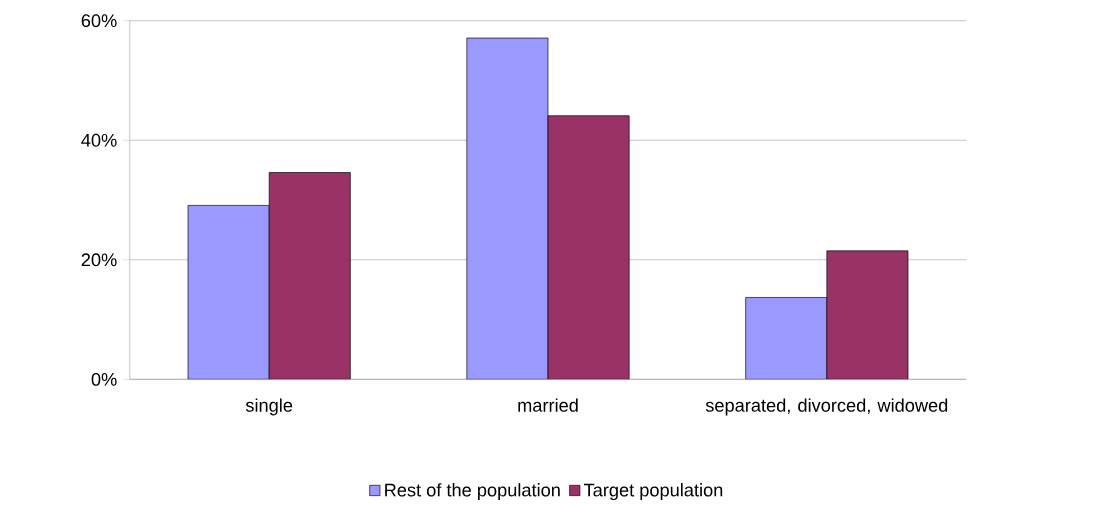 The image size is (1096, 505). I want to click on legend-label: Target population, so click(653, 491).